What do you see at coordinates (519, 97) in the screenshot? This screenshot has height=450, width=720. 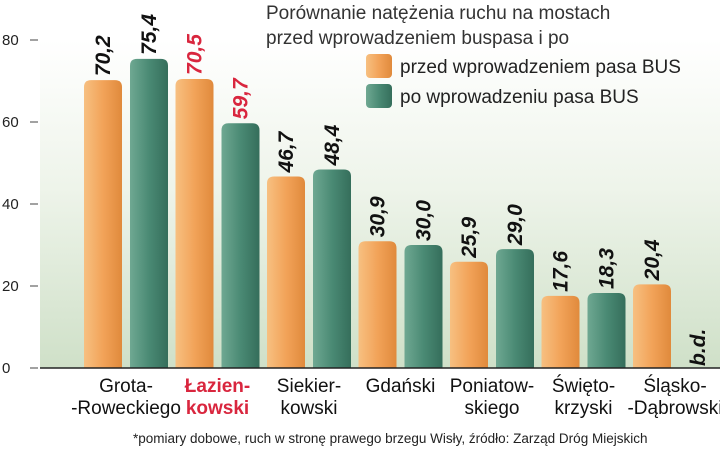 I see `legend-label: po wprowadzeniu pasa BUS` at bounding box center [519, 97].